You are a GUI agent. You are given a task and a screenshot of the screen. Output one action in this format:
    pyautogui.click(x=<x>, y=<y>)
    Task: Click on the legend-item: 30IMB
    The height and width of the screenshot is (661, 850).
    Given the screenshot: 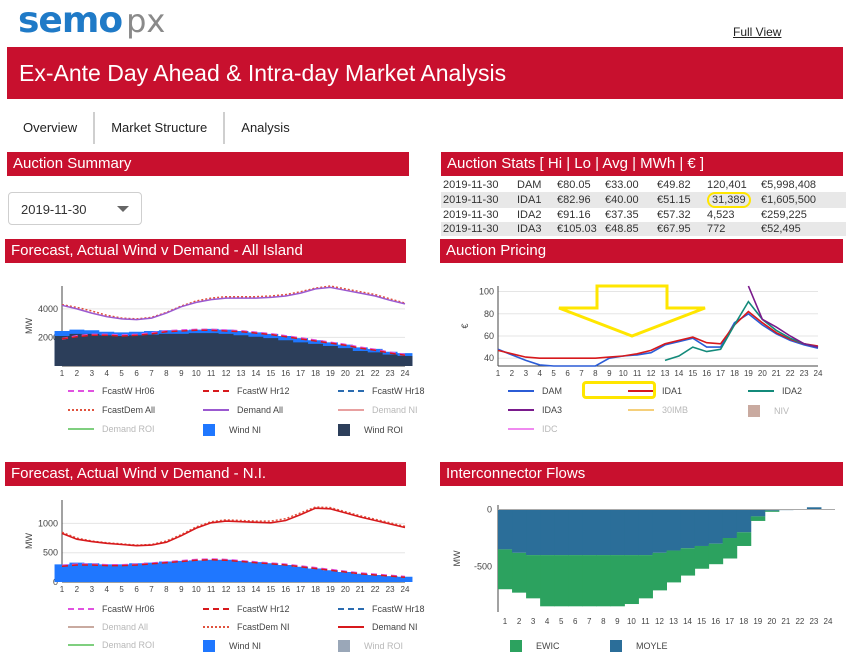 What is the action you would take?
    pyautogui.click(x=658, y=410)
    